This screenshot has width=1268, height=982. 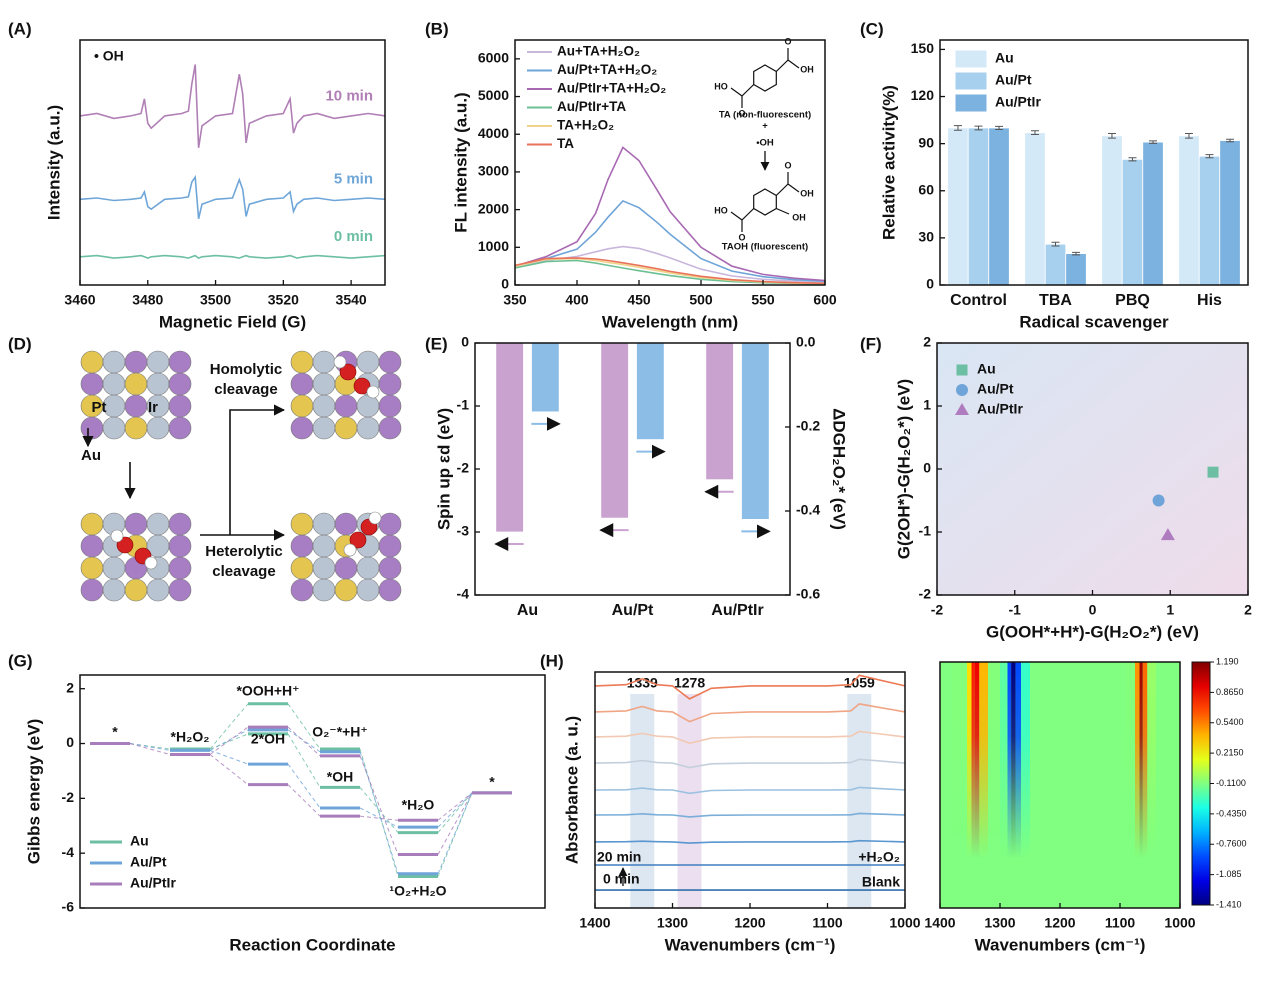 What do you see at coordinates (765, 126) in the screenshot?
I see `inset-label: +` at bounding box center [765, 126].